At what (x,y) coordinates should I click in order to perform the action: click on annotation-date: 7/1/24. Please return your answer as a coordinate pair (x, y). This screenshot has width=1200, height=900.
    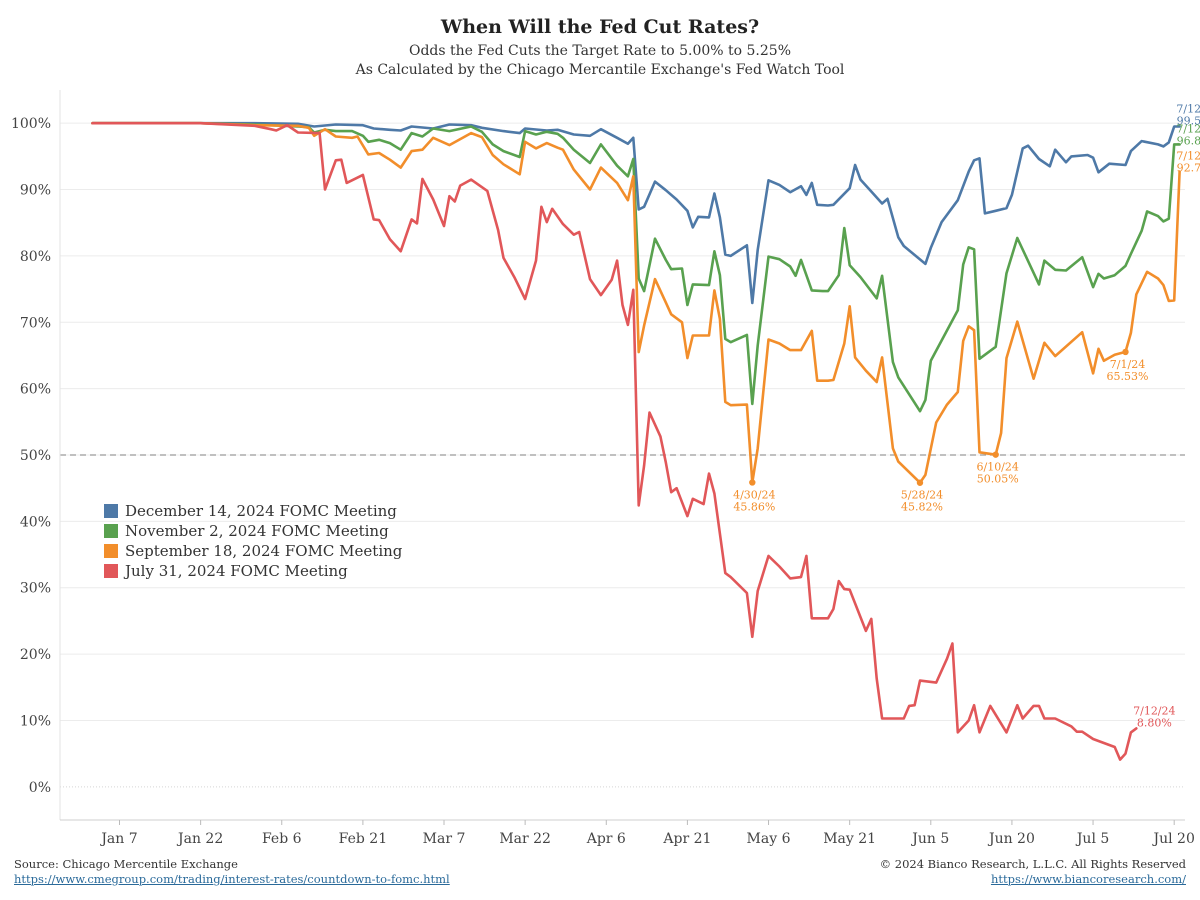
    Looking at the image, I should click on (1127, 364).